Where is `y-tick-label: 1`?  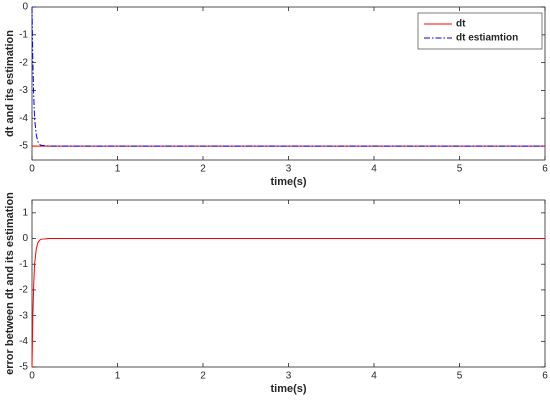
y-tick-label: 1 is located at coordinates (25, 212).